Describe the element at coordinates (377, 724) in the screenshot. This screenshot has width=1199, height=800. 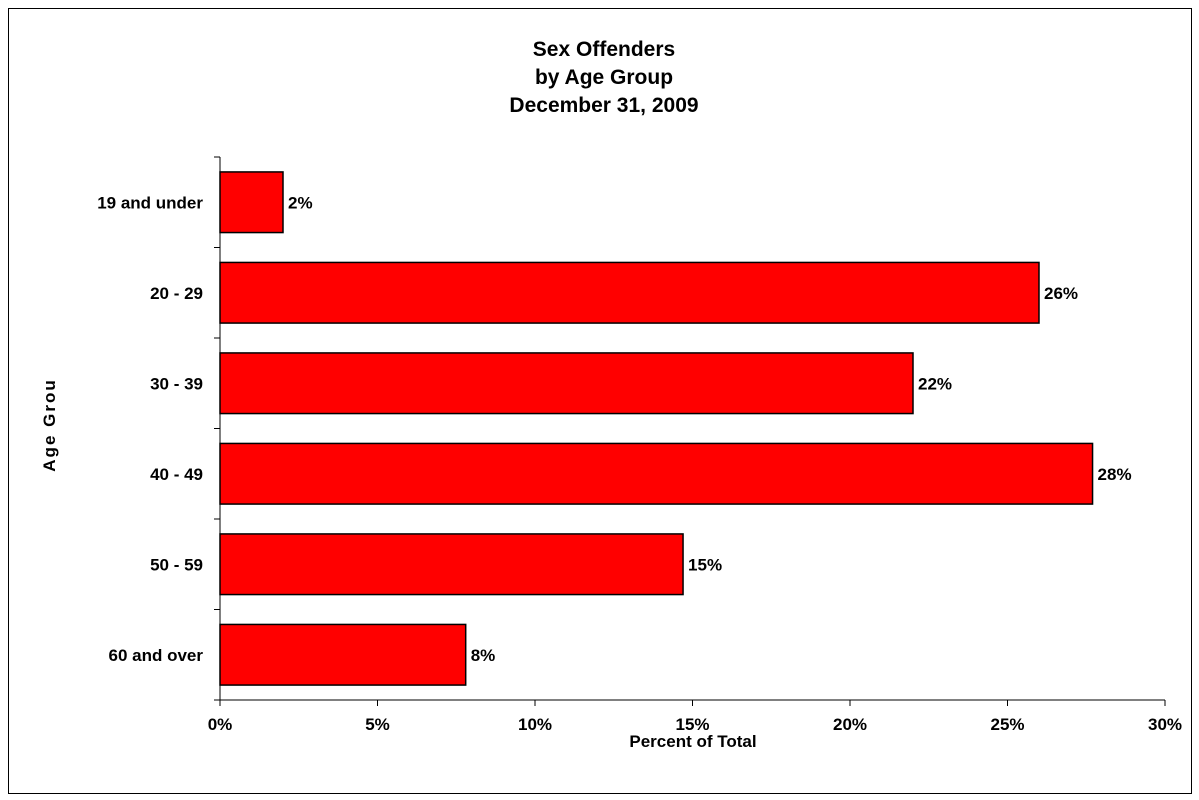
I see `x-tick-label: 5%` at that location.